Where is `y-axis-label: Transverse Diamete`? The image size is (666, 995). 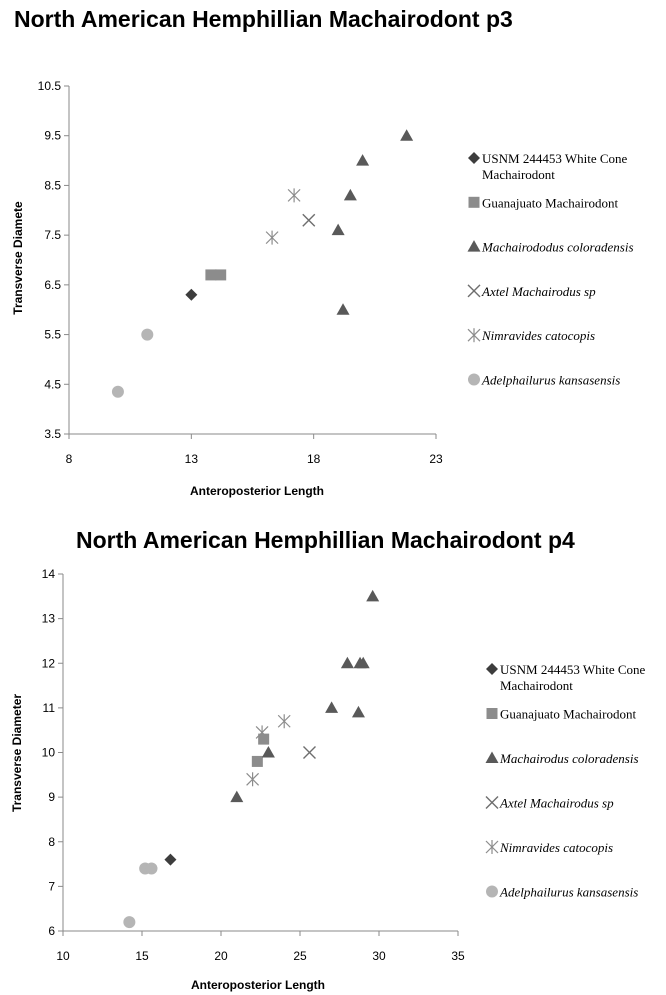 y-axis-label: Transverse Diamete is located at coordinates (18, 258).